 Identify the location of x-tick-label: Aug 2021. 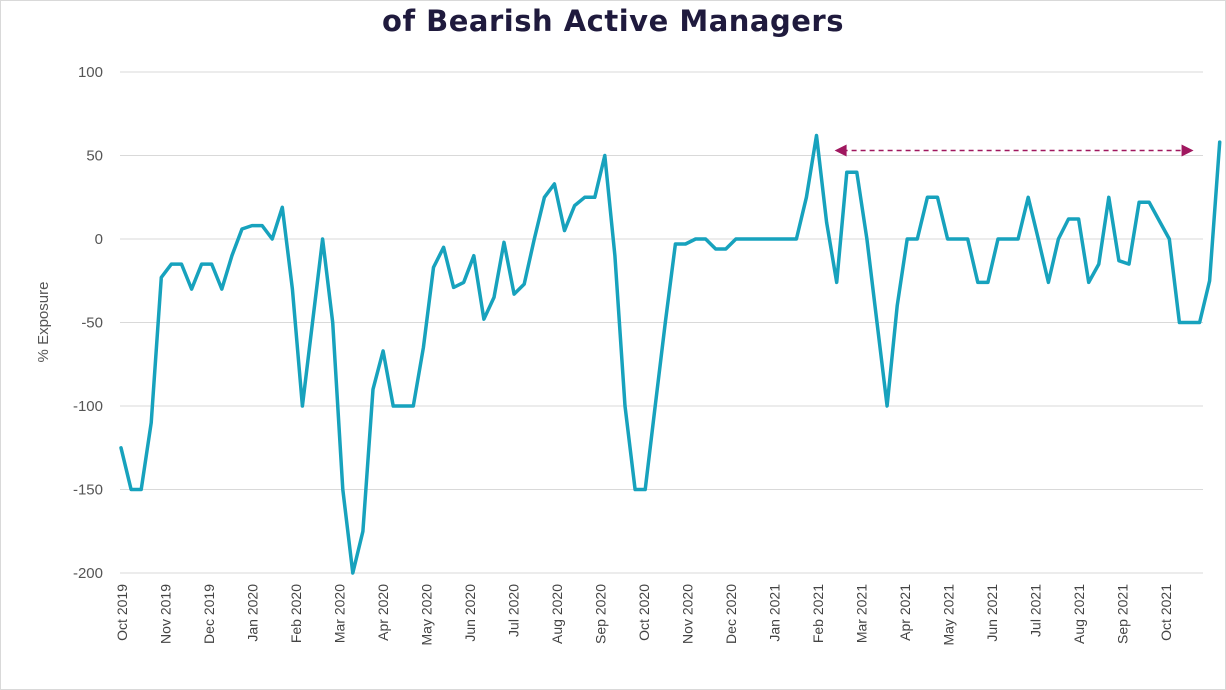
(1079, 614).